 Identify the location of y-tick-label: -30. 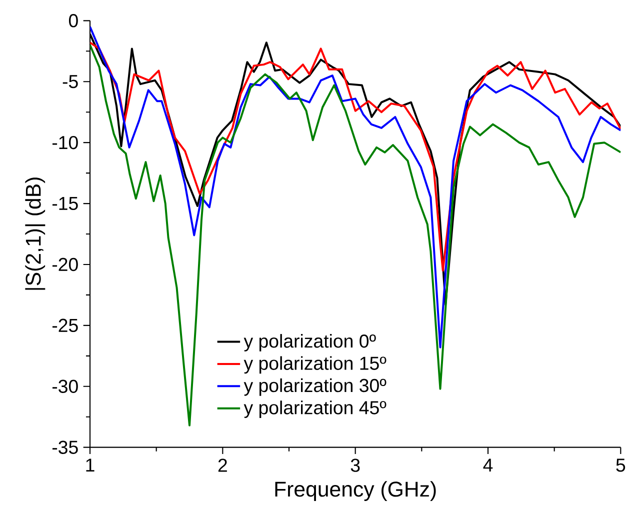
(65, 386).